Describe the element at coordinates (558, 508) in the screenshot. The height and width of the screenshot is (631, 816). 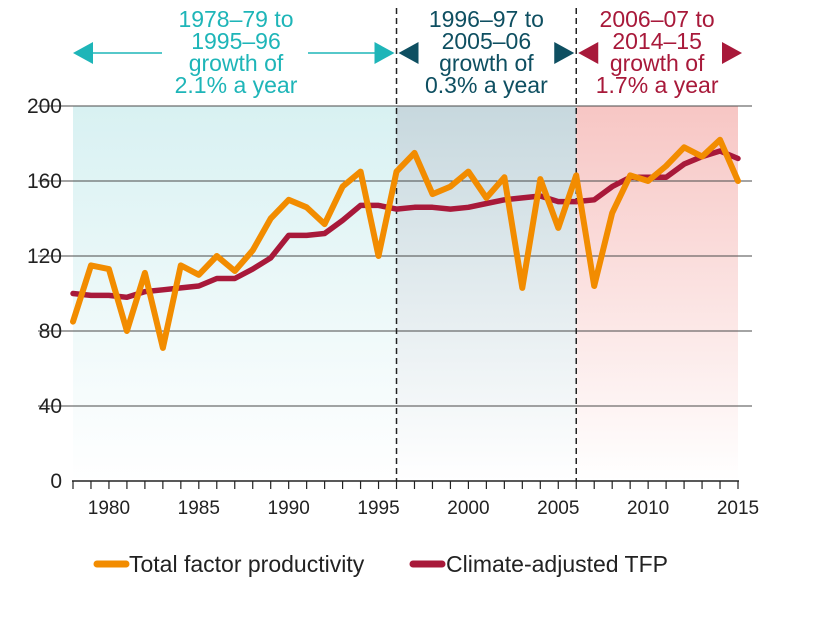
I see `x-tick-label: 2005` at that location.